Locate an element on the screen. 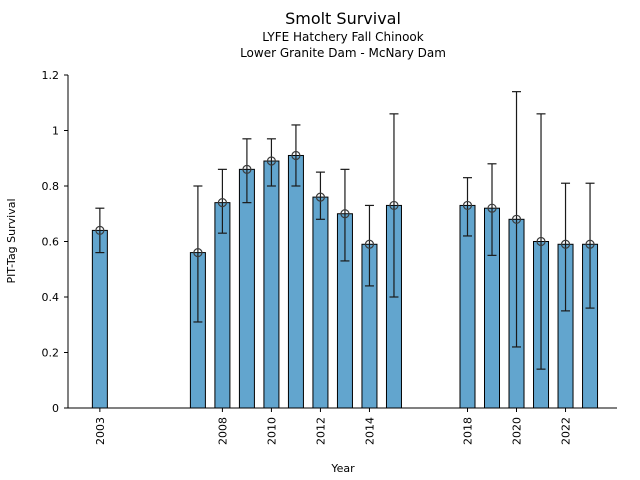 The height and width of the screenshot is (480, 640). y-ticks-group: 0 0.2 0.4 0.6 0.8 1 1.2 is located at coordinates (55, 242).